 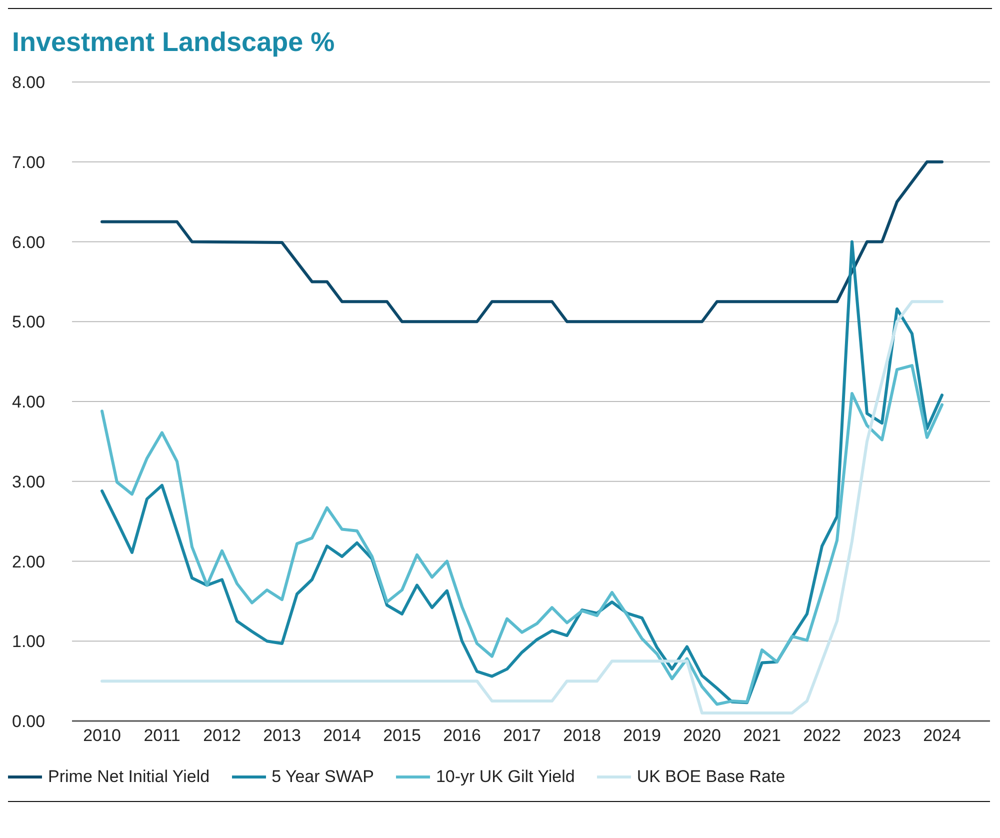 I want to click on x-tick-label: 2018, so click(x=582, y=736).